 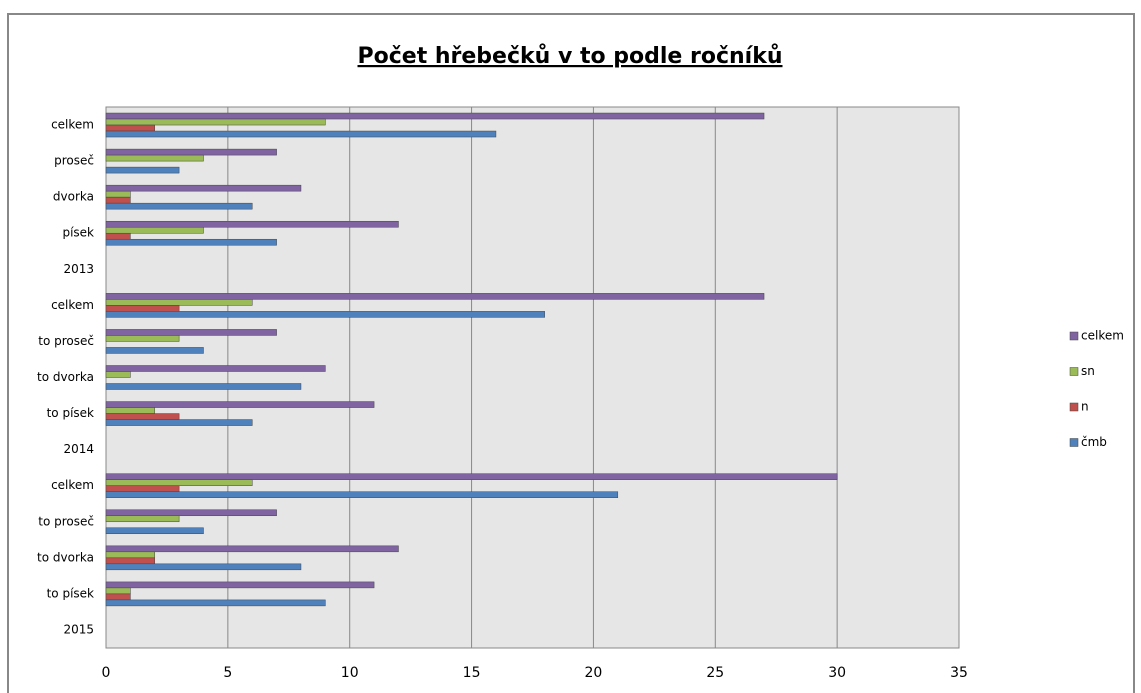 What do you see at coordinates (78, 269) in the screenshot?
I see `y-tick-label: 2013` at bounding box center [78, 269].